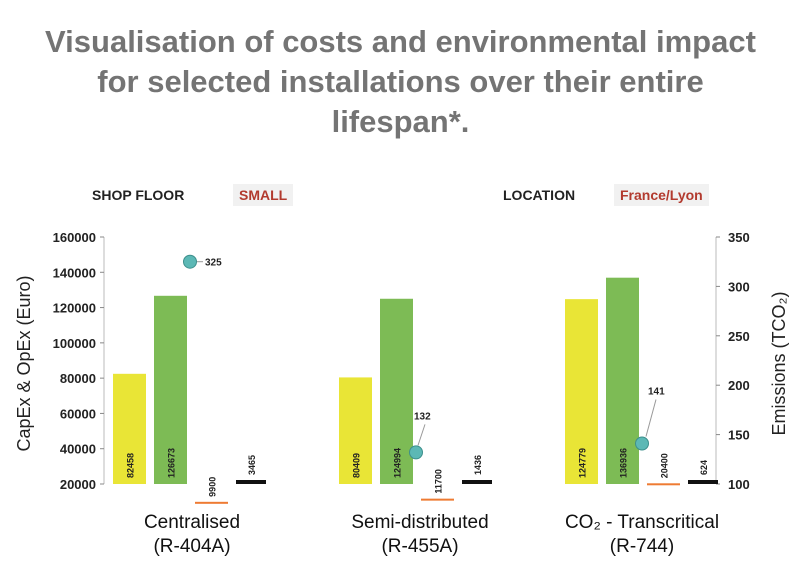 This screenshot has width=801, height=577. What do you see at coordinates (739, 237) in the screenshot?
I see `y-tick-label-right: 350` at bounding box center [739, 237].